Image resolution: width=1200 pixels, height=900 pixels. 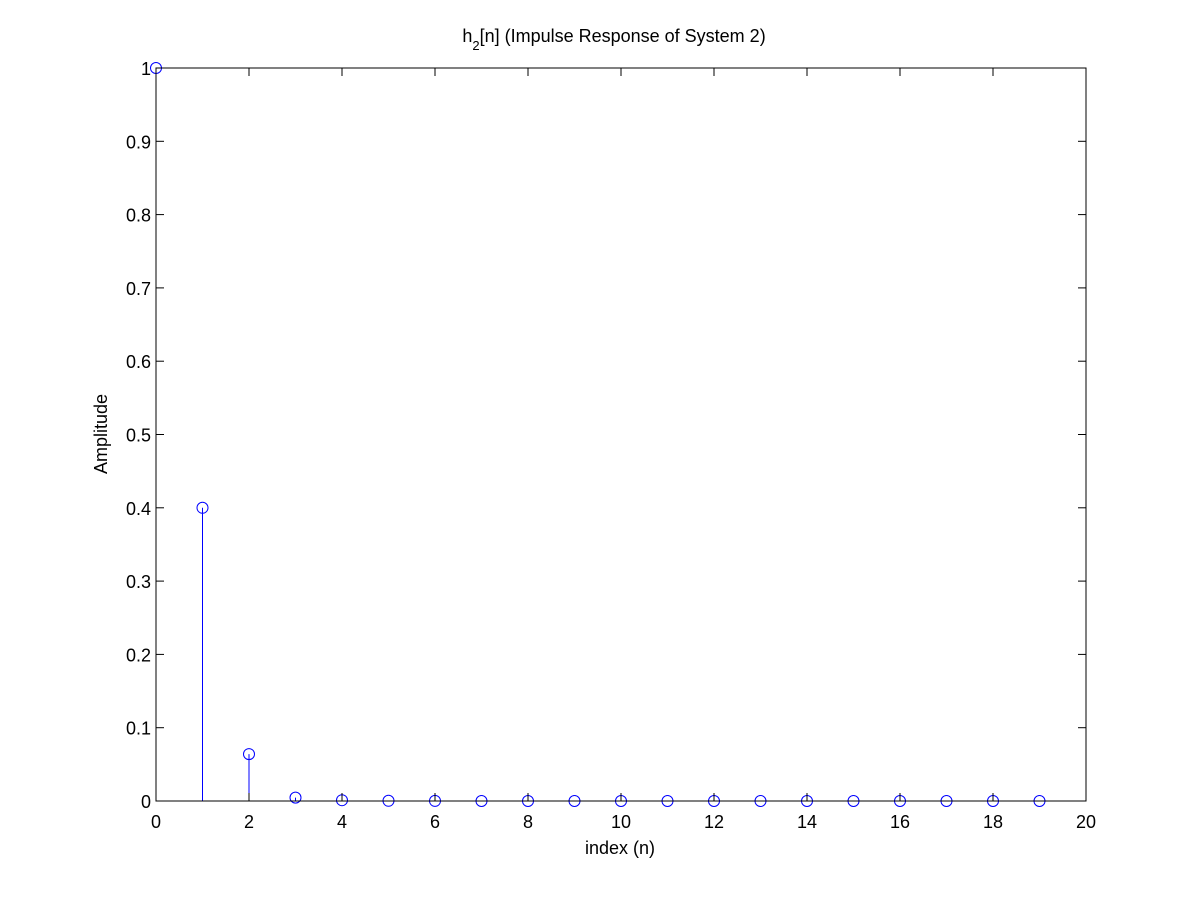 I want to click on y-tick-label: 0.1, so click(x=138, y=729).